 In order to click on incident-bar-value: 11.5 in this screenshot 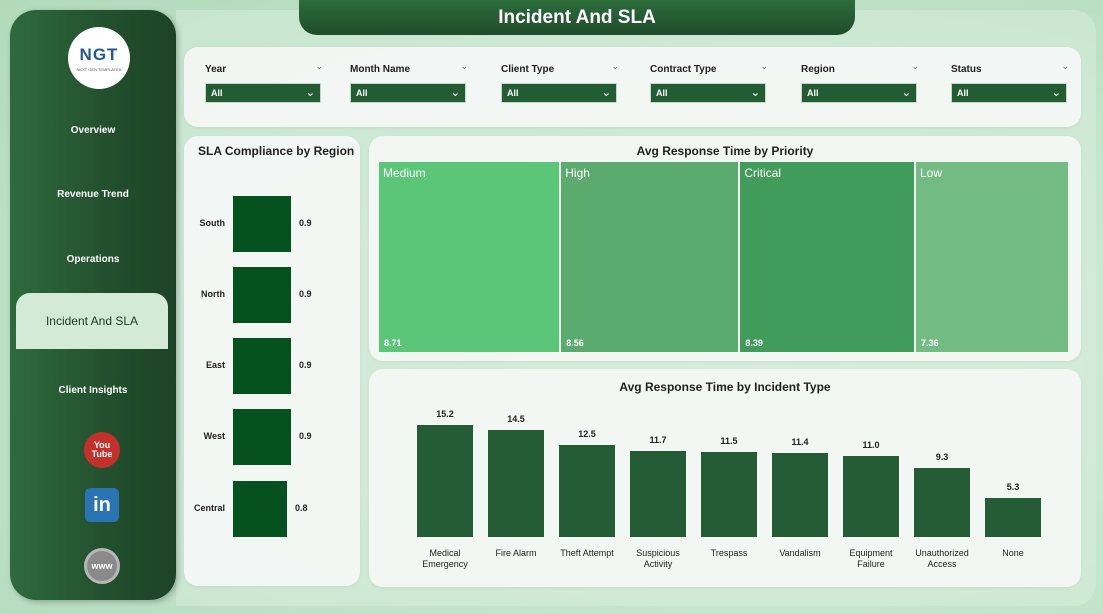, I will do `click(729, 441)`.